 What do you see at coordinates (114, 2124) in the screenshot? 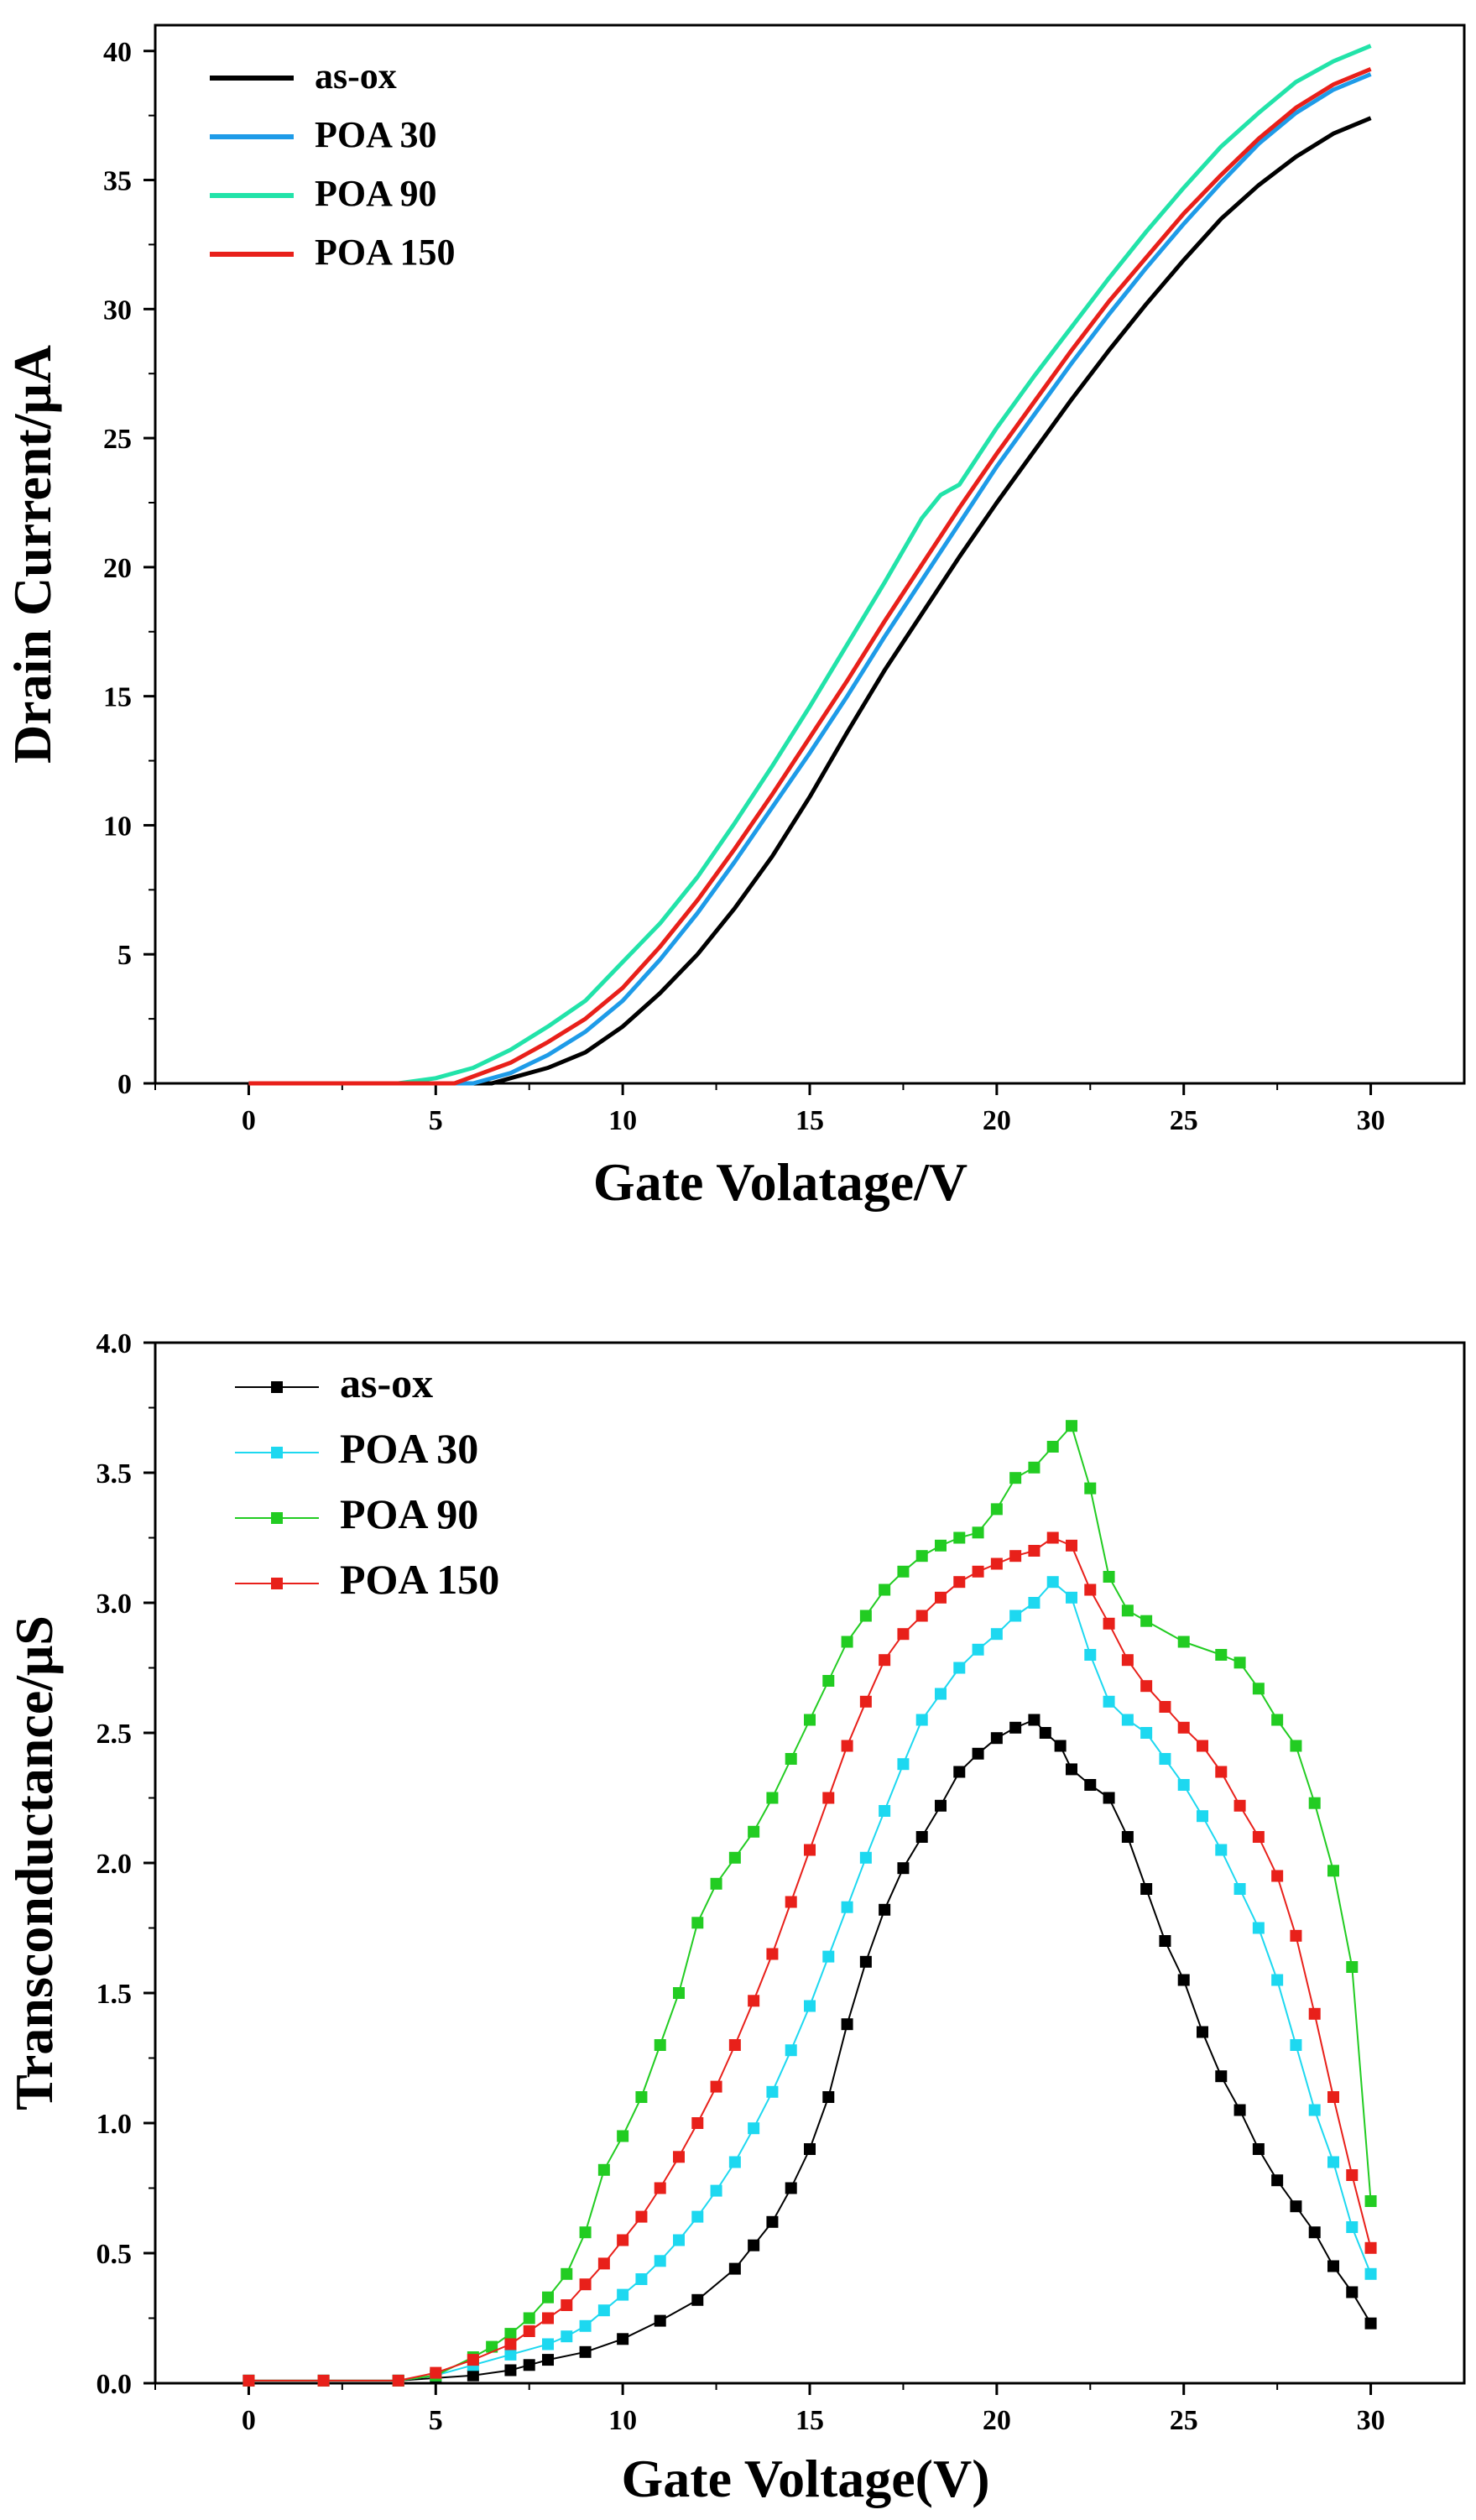
I see `y-tick-label: 1.0` at bounding box center [114, 2124].